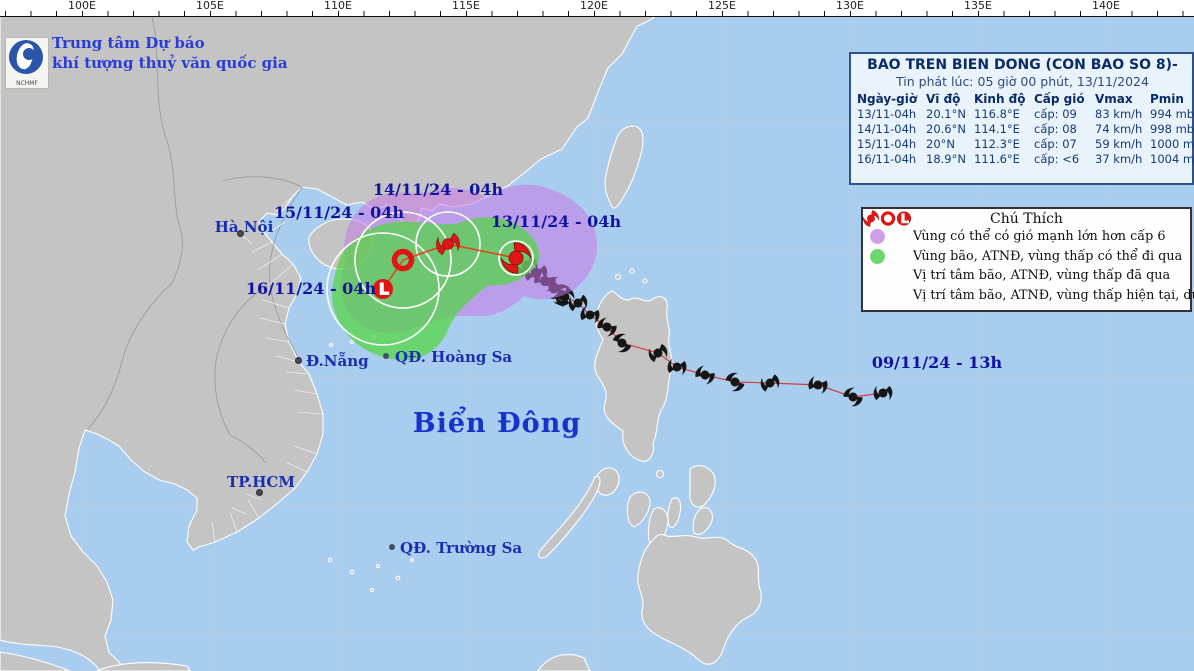 The width and height of the screenshot is (1194, 671). What do you see at coordinates (466, 6) in the screenshot?
I see `lon-label: 115E` at bounding box center [466, 6].